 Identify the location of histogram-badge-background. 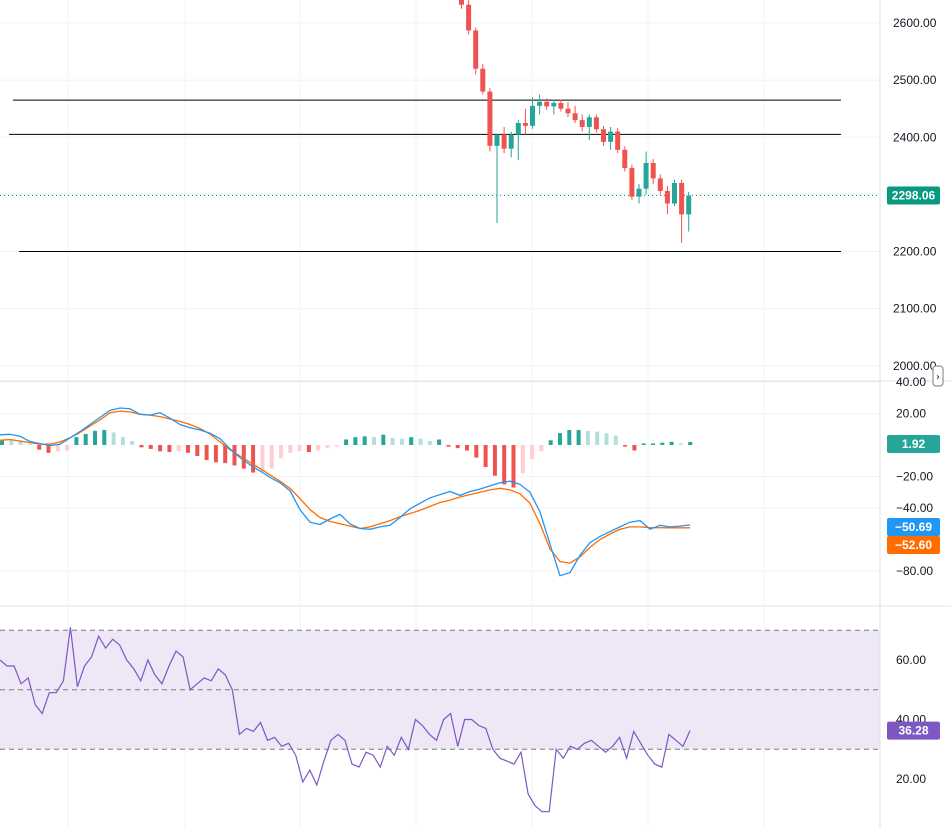
(913, 444).